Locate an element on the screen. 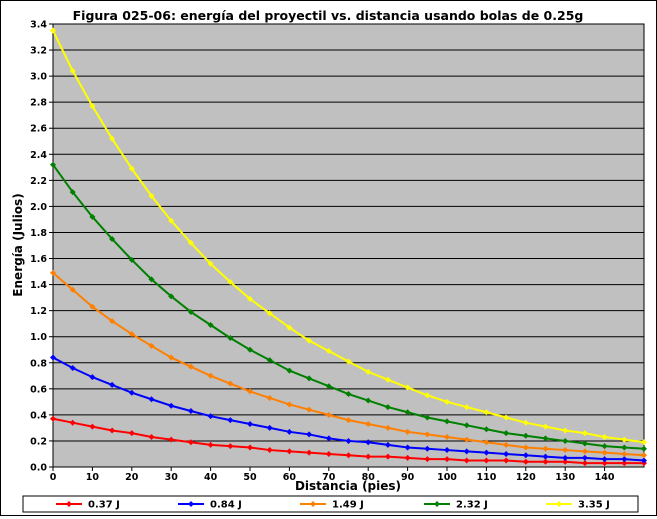  x-tick-label: 30 is located at coordinates (172, 477).